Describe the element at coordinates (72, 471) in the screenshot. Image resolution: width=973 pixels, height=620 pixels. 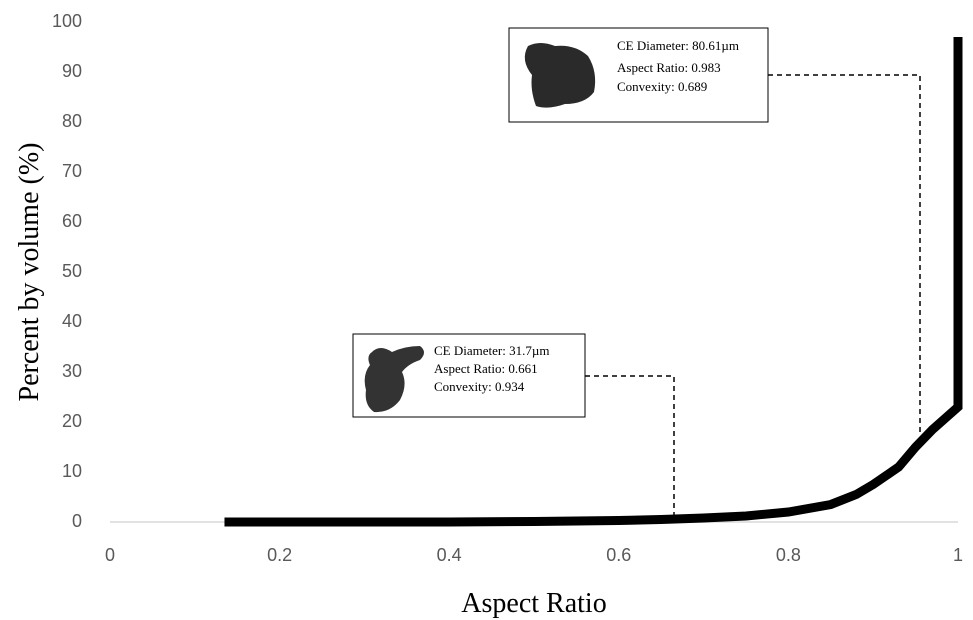
I see `y-tick-label: 10` at that location.